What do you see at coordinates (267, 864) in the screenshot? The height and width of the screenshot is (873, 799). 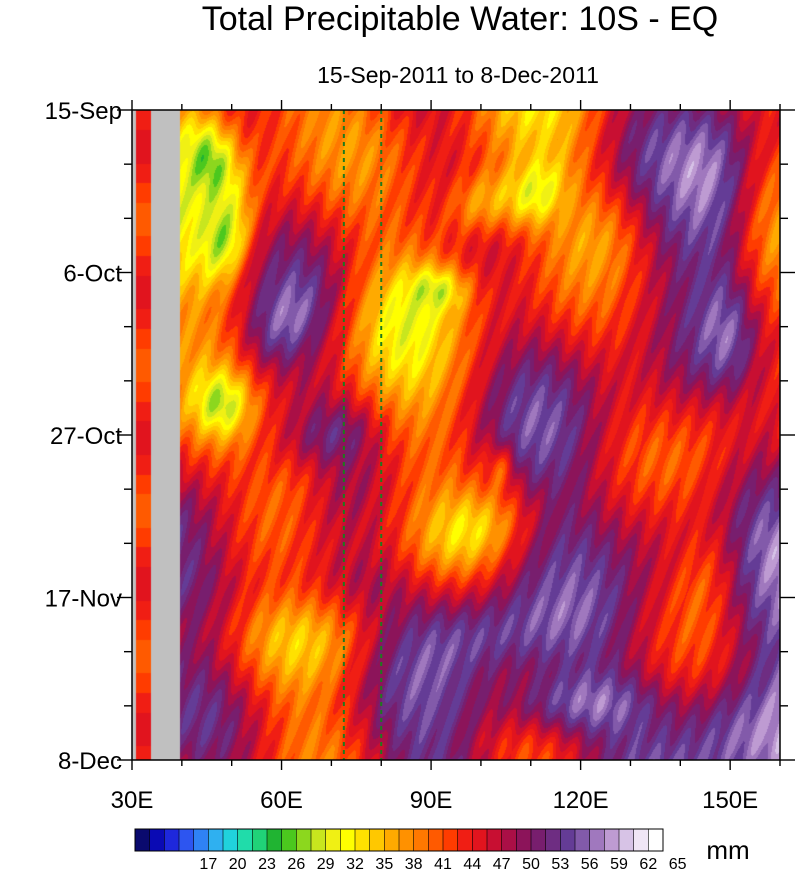 I see `colorbar-label: 23` at bounding box center [267, 864].